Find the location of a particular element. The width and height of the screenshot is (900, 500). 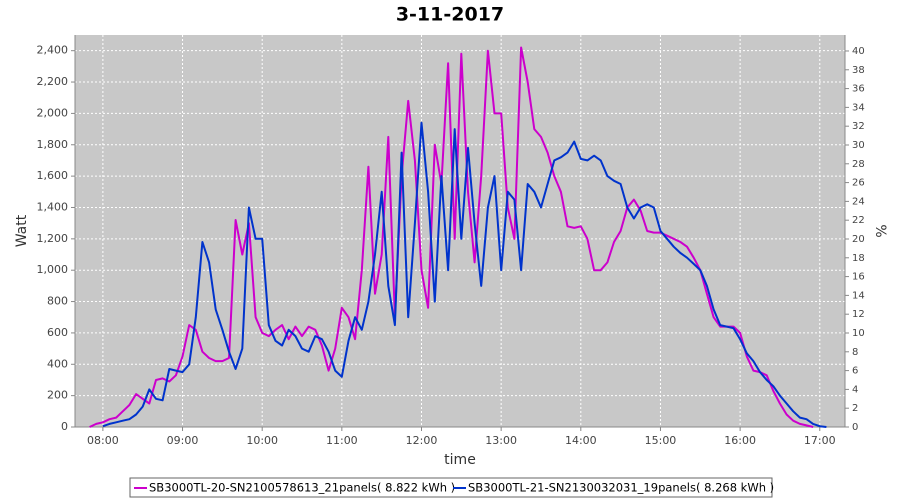

y-tick-label: 400 is located at coordinates (57, 363).